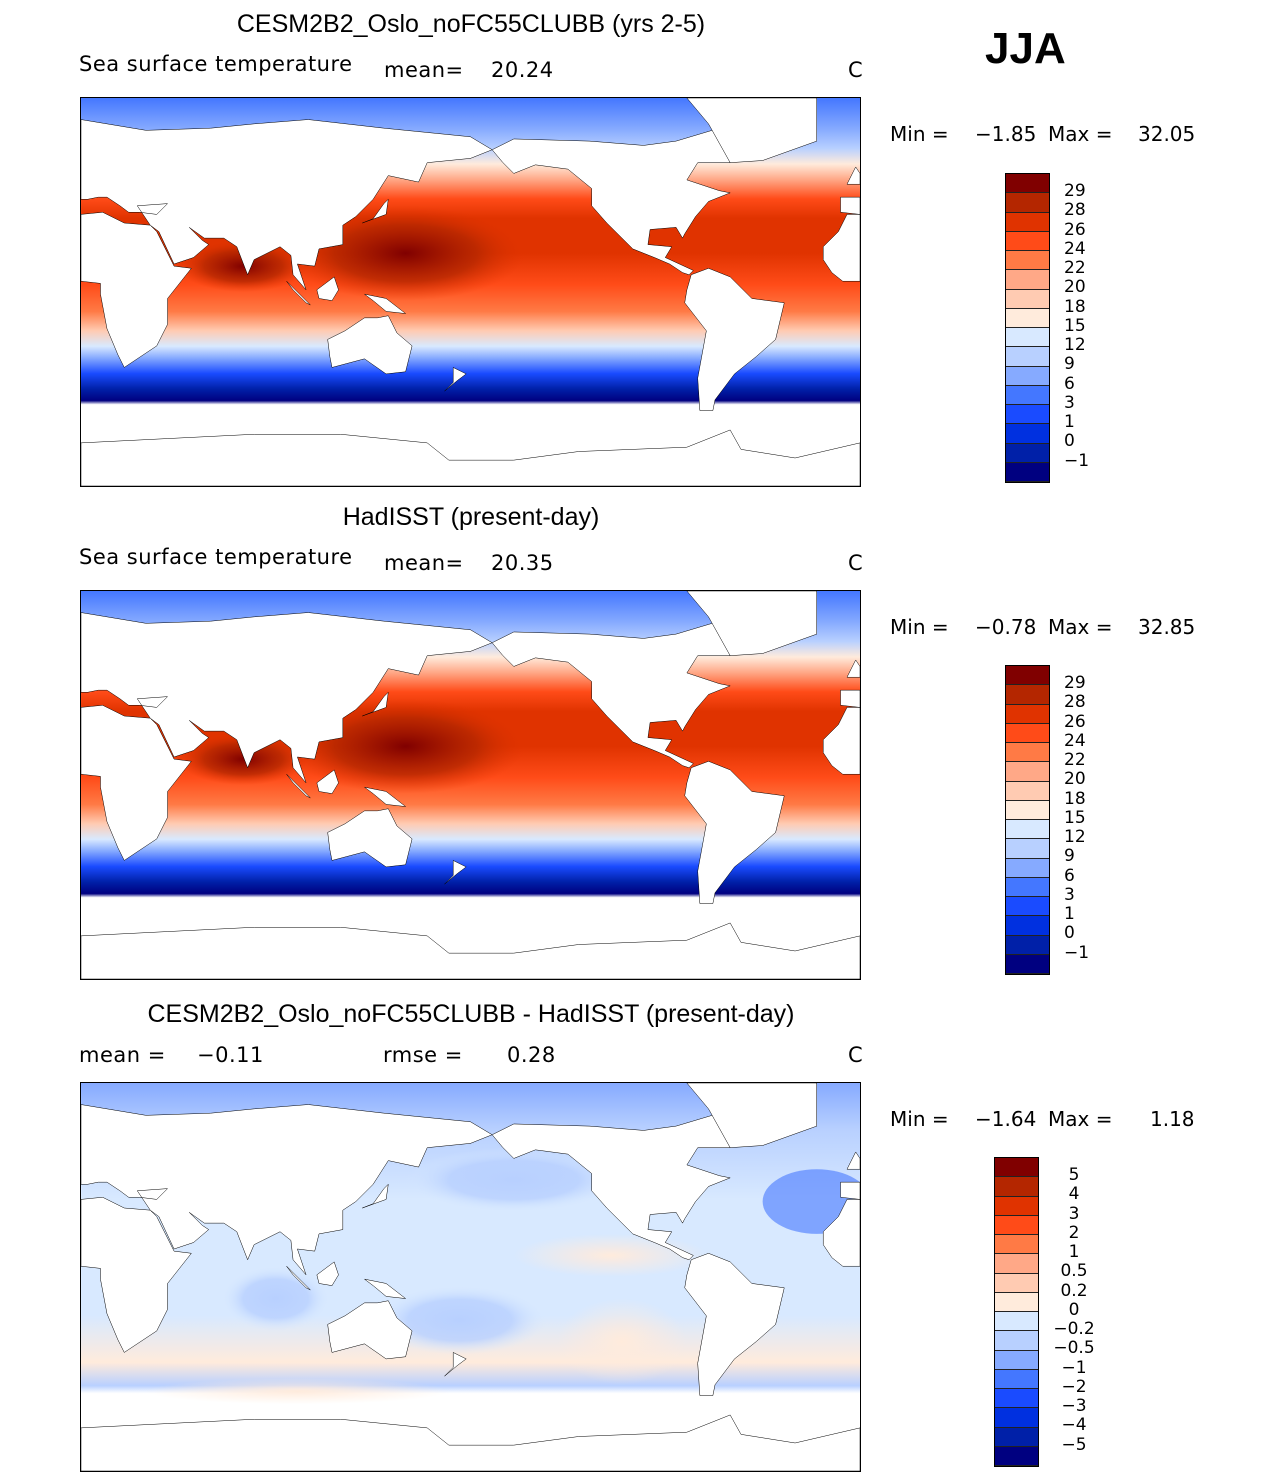 The image size is (1285, 1480). What do you see at coordinates (1167, 134) in the screenshot?
I see `max-value: 32.05` at bounding box center [1167, 134].